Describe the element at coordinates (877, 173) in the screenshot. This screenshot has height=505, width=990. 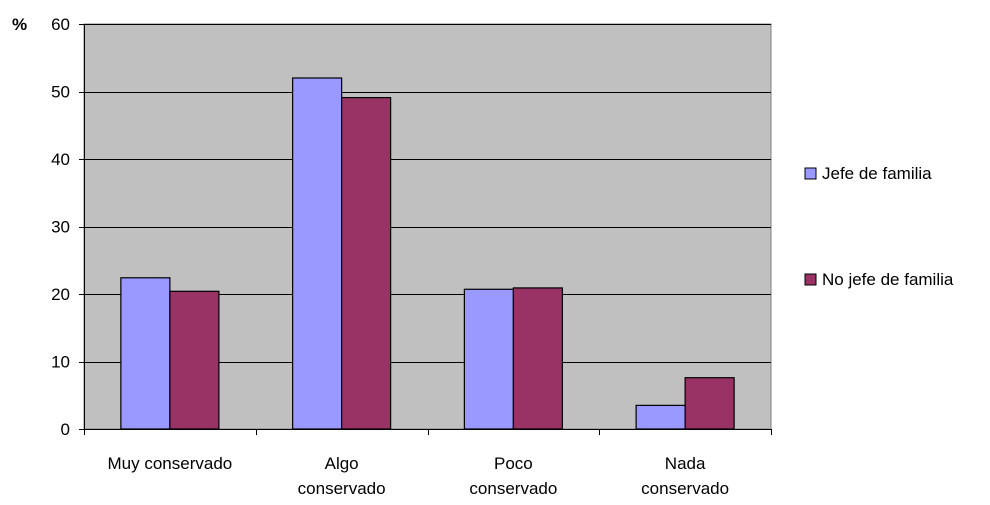
I see `legend-label: Jefe de familia` at that location.